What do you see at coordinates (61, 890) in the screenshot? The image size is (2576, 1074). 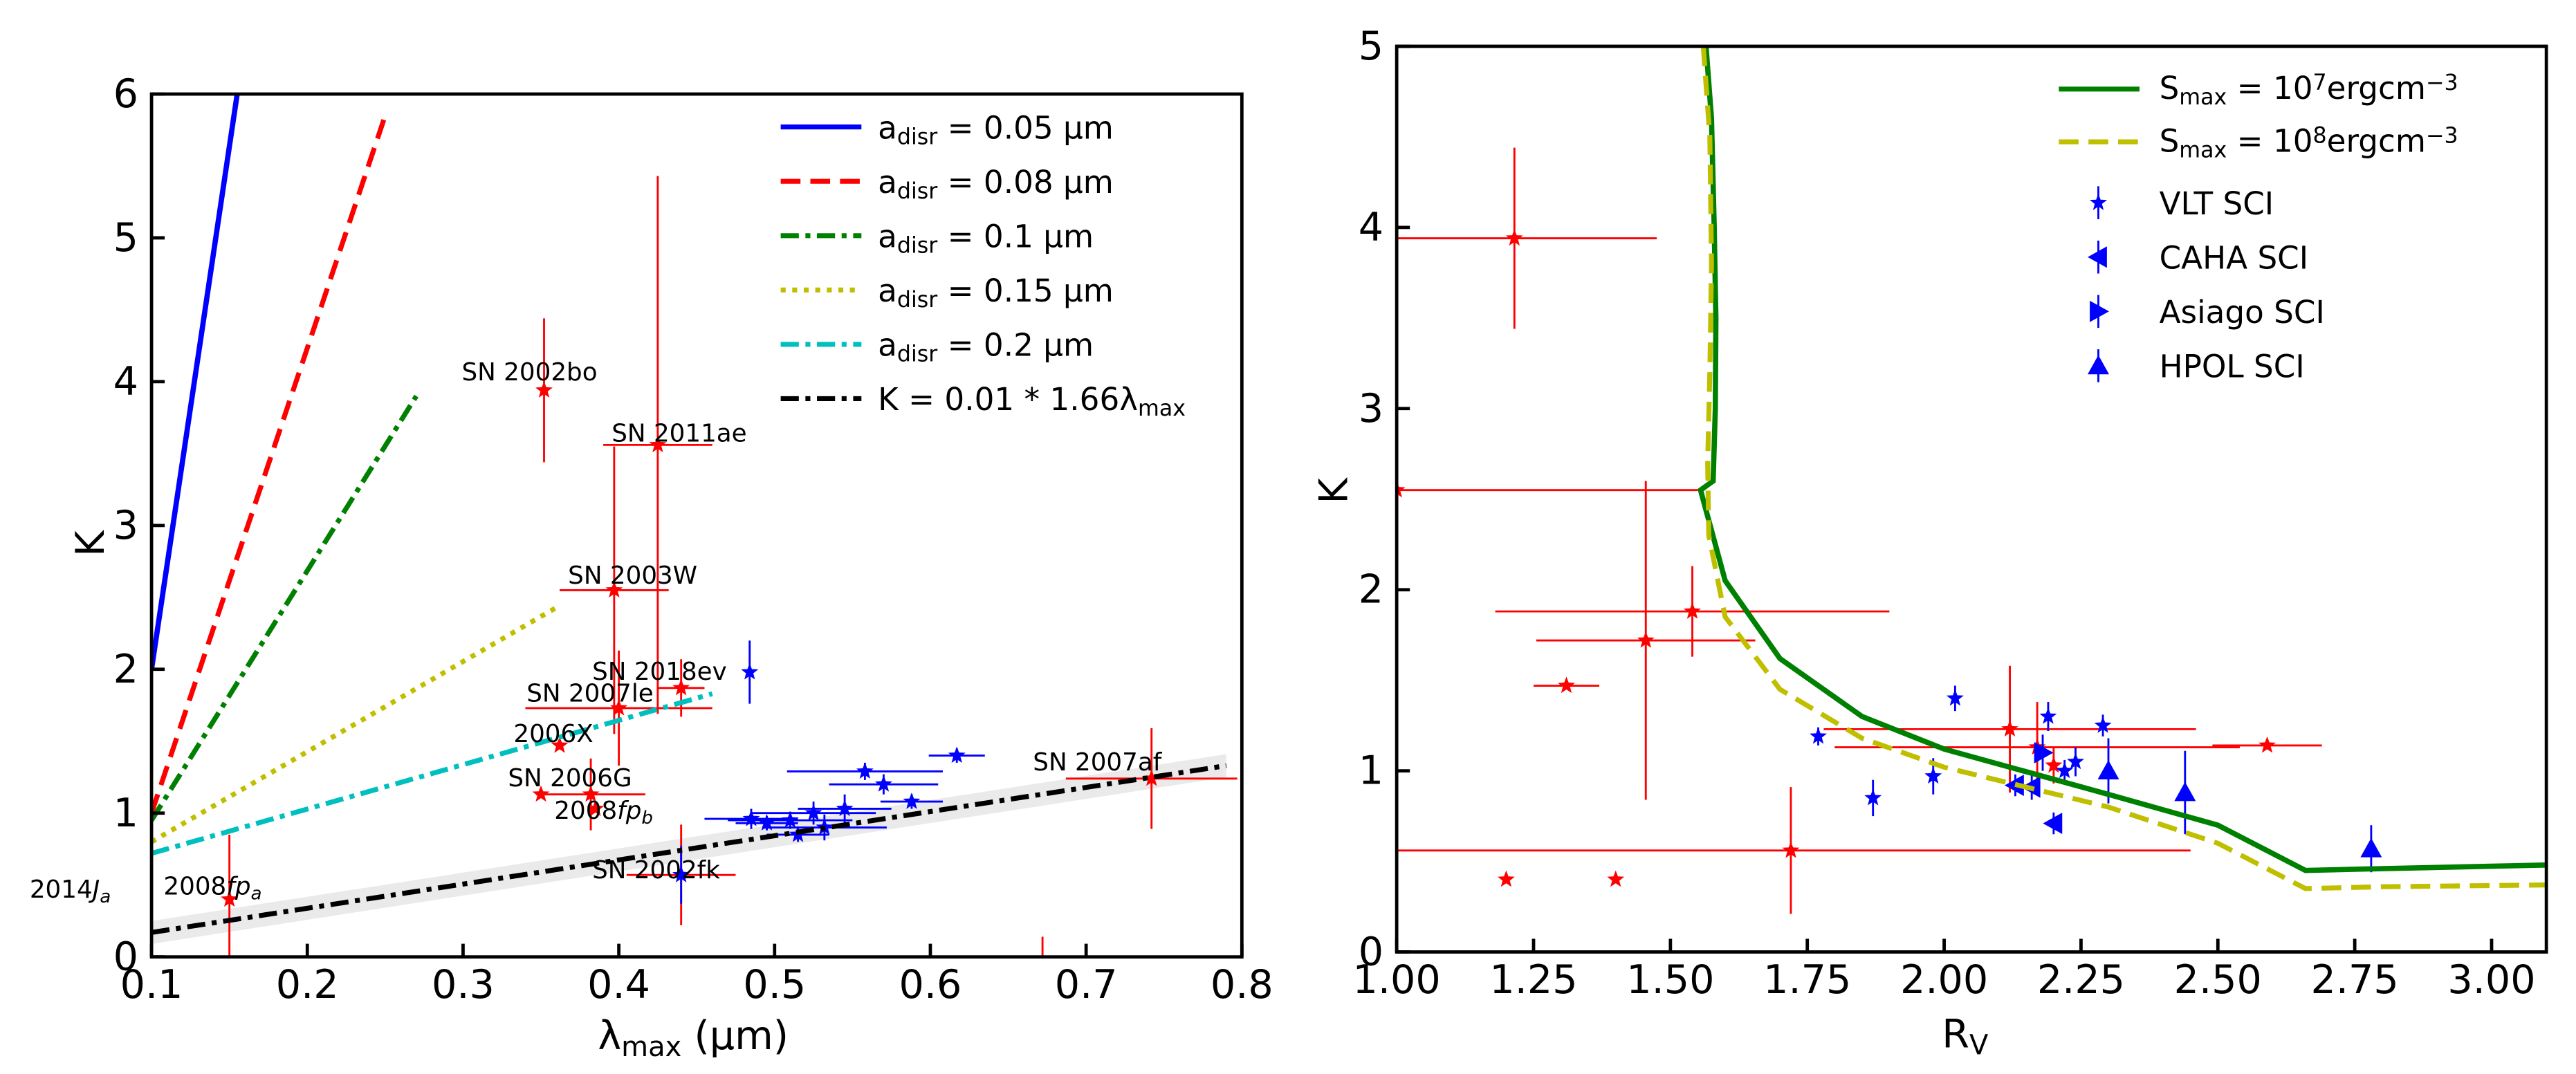 I see `annotation-extra-0-part: 2014` at bounding box center [61, 890].